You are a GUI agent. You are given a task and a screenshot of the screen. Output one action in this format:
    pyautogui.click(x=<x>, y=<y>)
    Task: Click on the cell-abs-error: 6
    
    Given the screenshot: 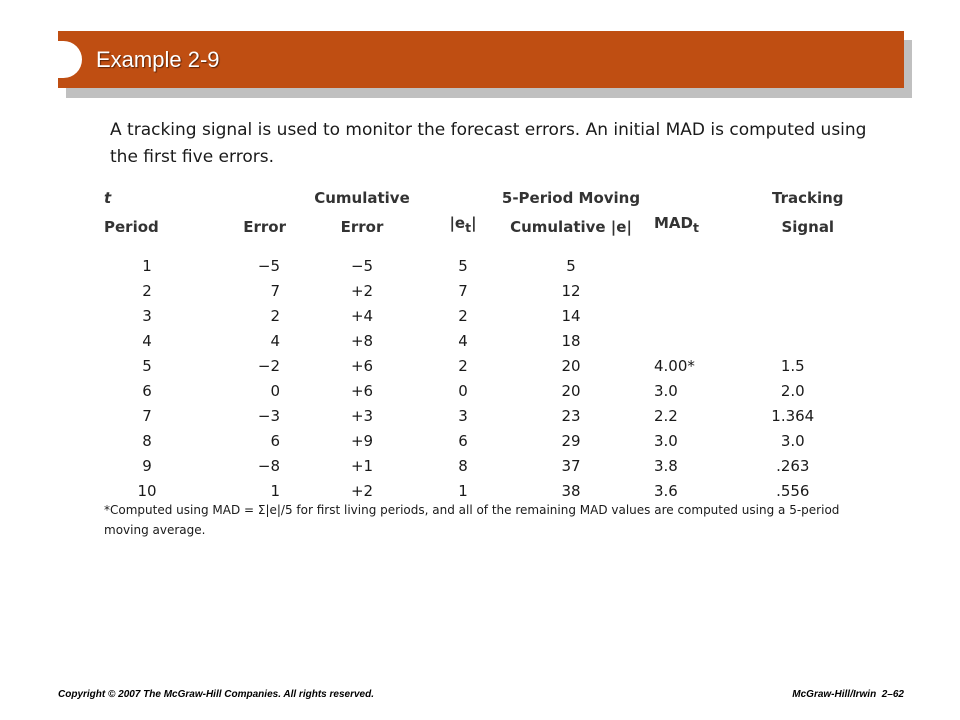 What is the action you would take?
    pyautogui.click(x=463, y=441)
    